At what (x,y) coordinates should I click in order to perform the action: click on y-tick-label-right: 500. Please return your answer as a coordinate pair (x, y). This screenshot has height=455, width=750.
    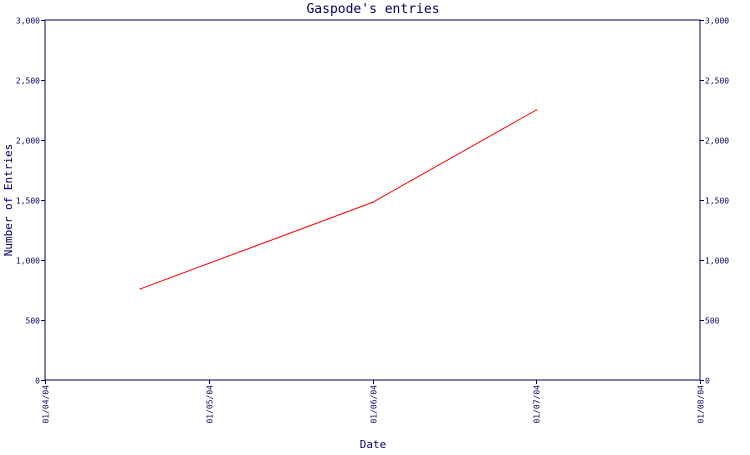
    Looking at the image, I should click on (712, 321).